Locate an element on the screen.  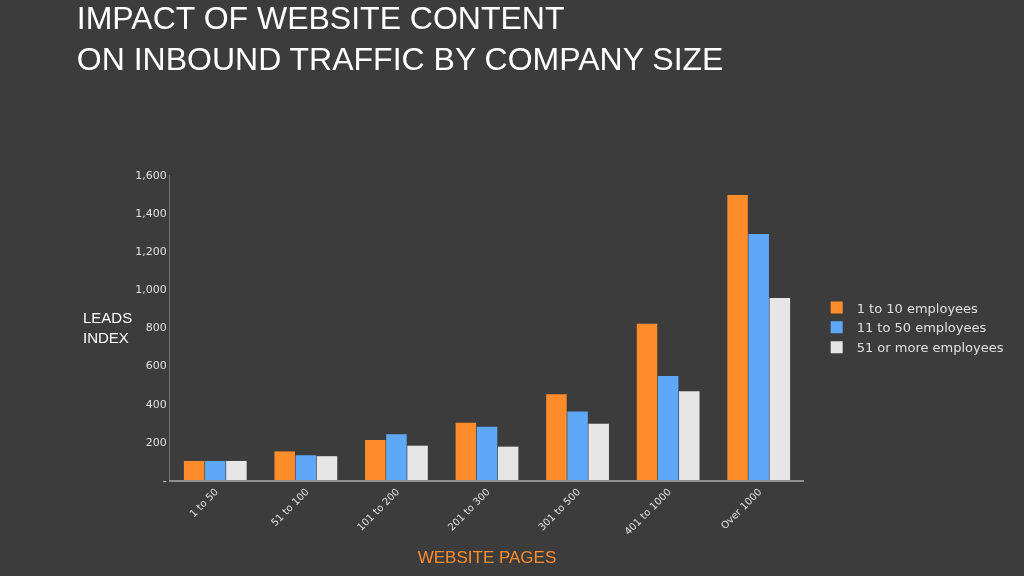
x-tick-label: 201 to 300 is located at coordinates (468, 509).